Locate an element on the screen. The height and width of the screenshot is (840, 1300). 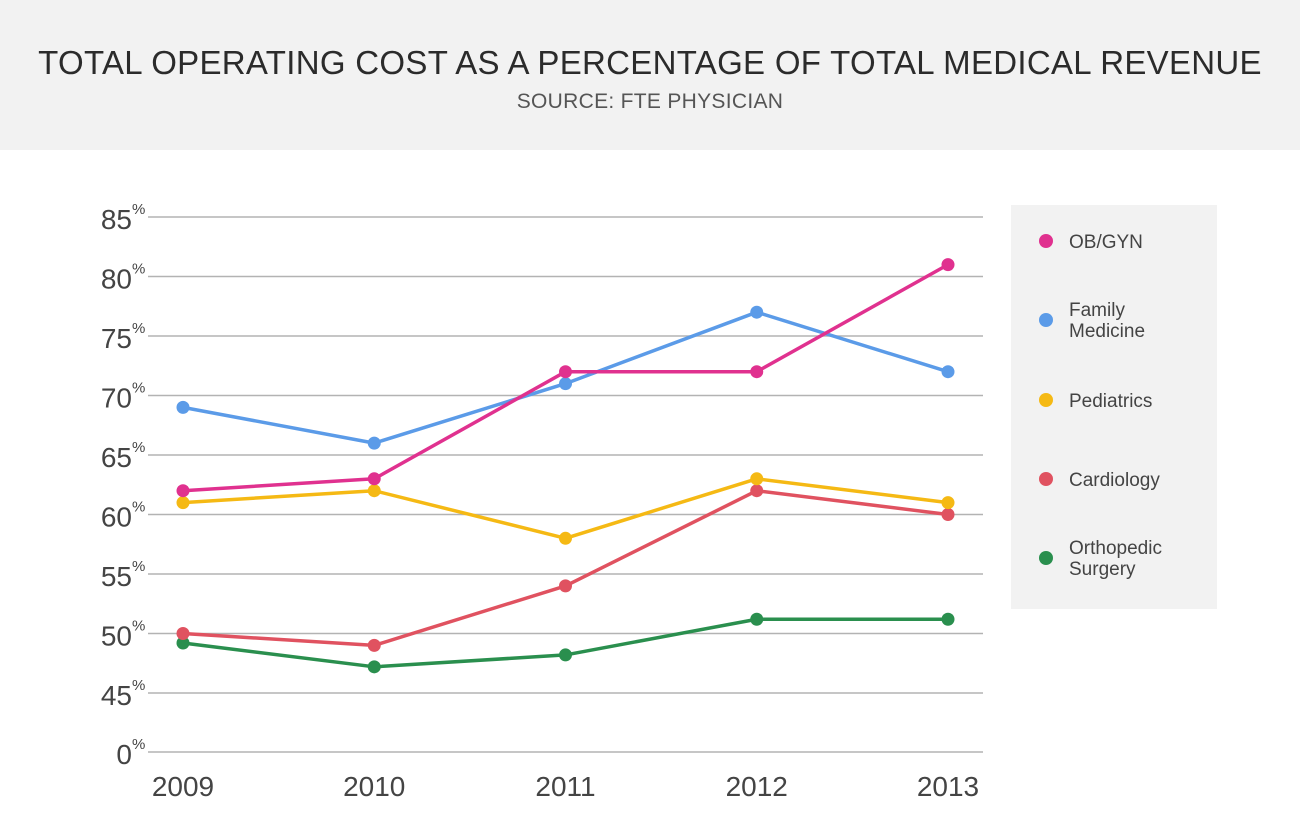
x-tick-2009: 2009 is located at coordinates (183, 786).